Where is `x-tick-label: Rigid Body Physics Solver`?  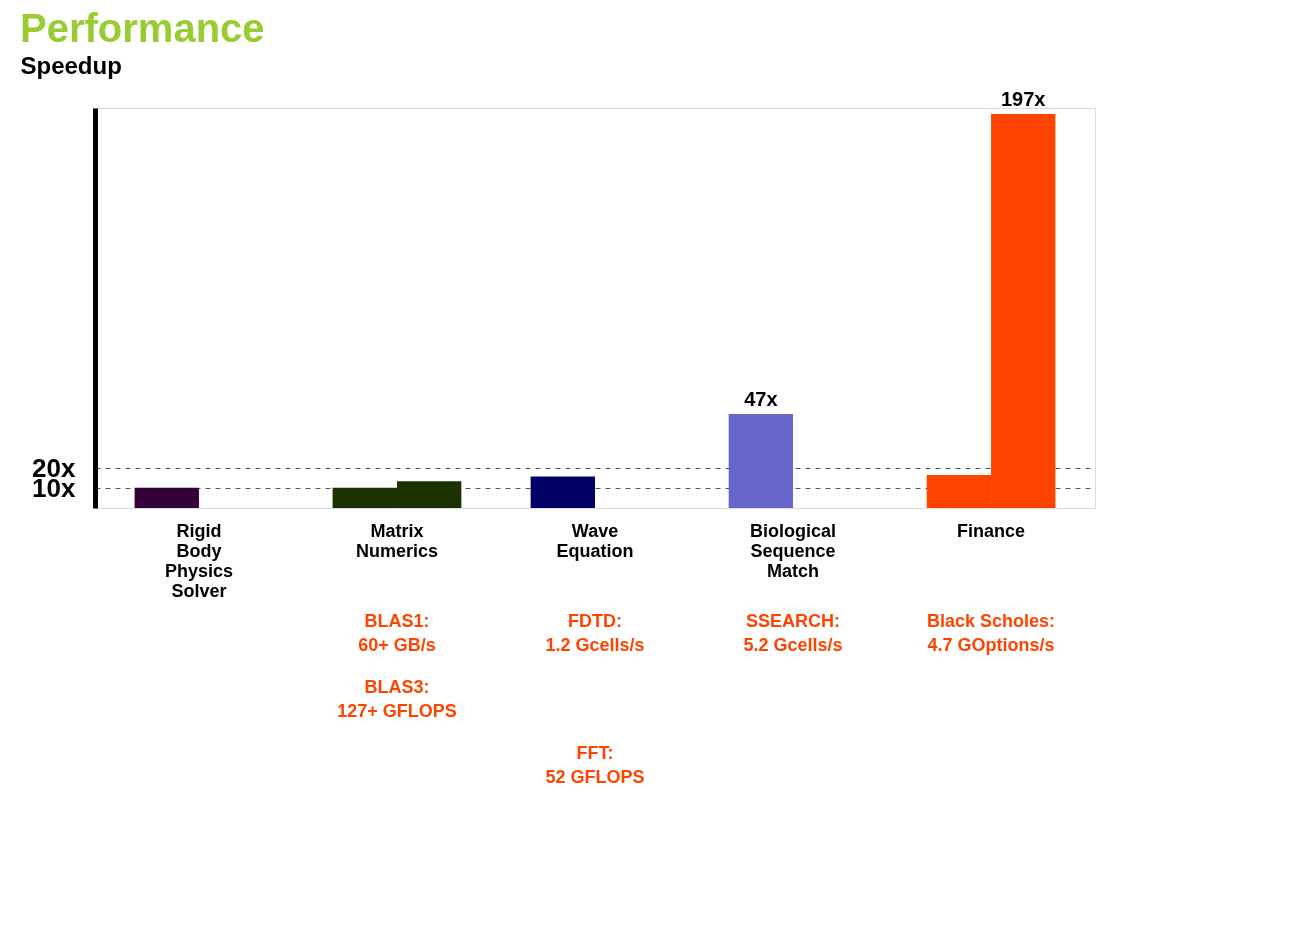 x-tick-label: Rigid Body Physics Solver is located at coordinates (198, 560).